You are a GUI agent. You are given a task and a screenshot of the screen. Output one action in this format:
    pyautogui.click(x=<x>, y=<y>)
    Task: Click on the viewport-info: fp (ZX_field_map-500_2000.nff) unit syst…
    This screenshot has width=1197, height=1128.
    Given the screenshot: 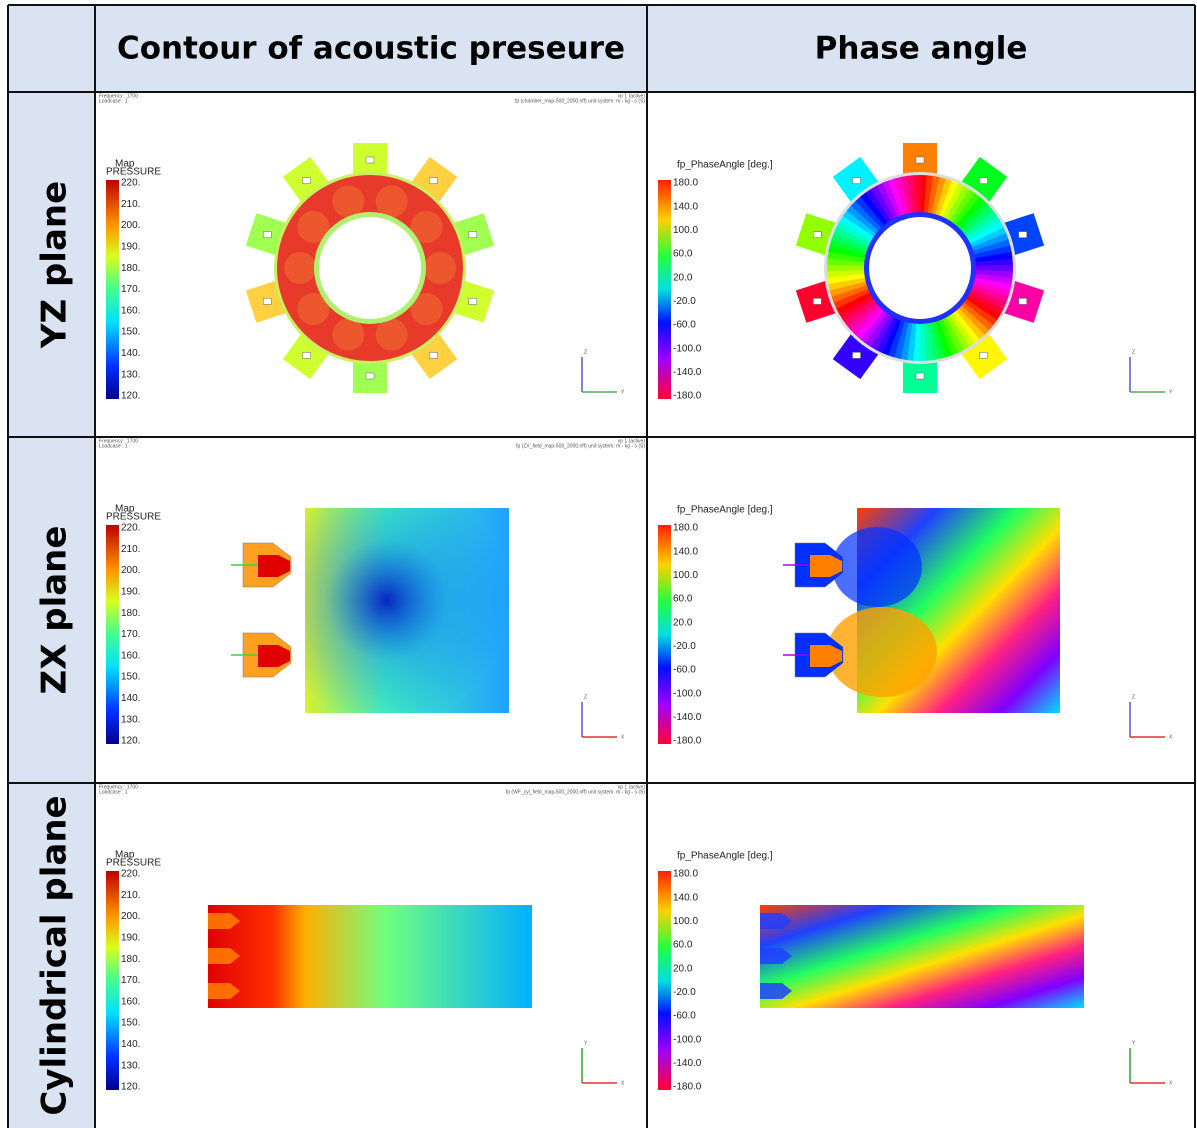 What is the action you would take?
    pyautogui.click(x=580, y=446)
    